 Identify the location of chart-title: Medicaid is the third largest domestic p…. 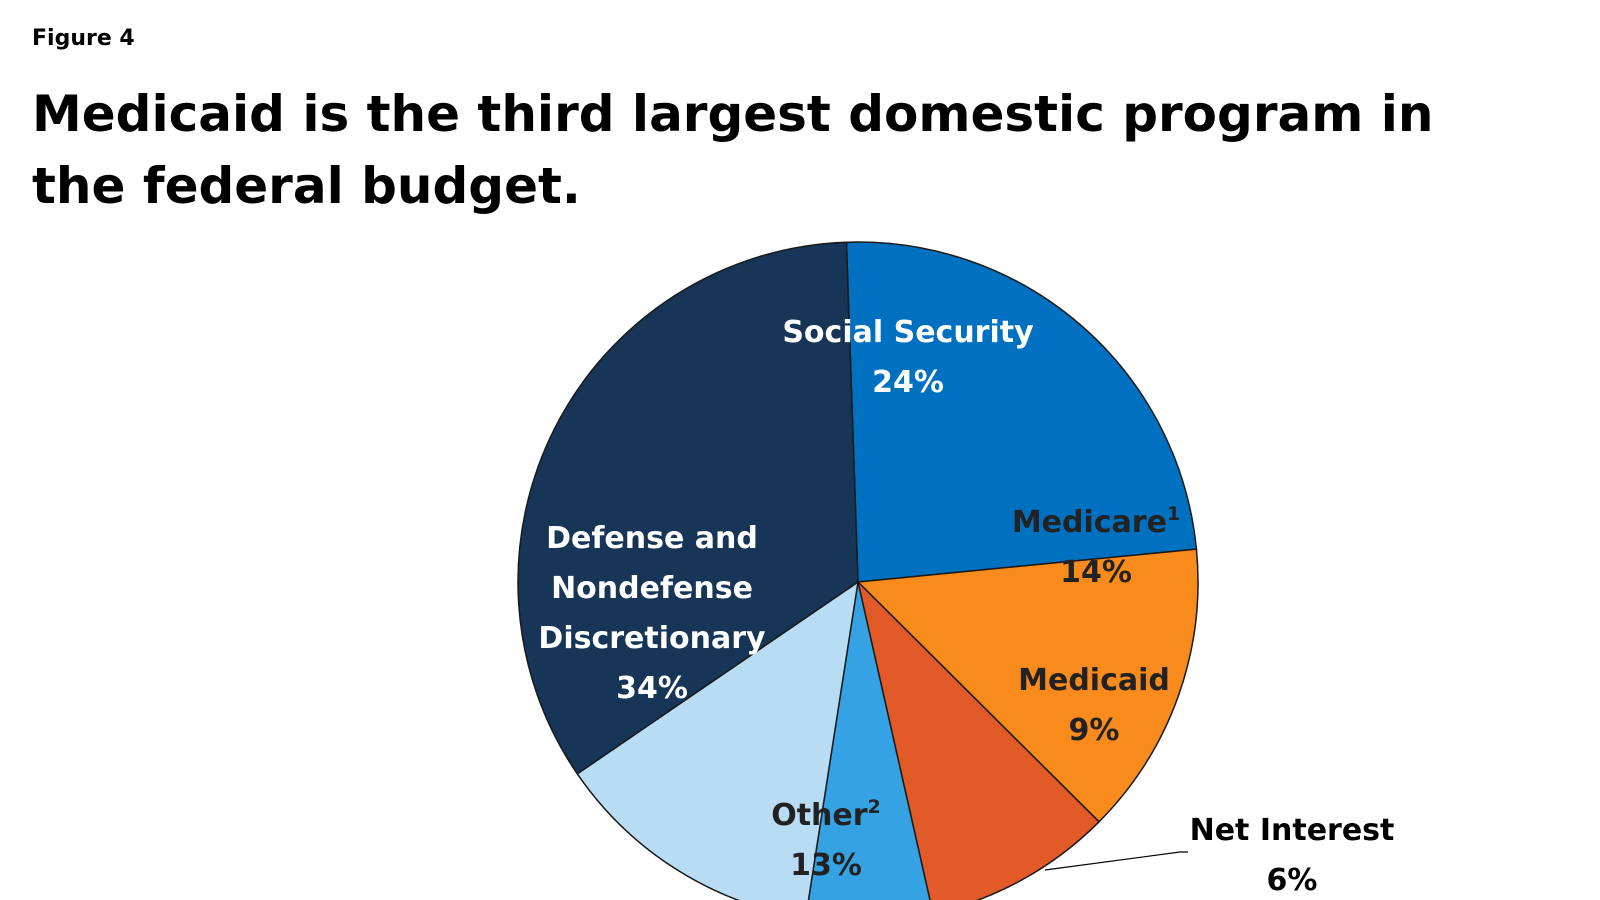
(733, 150).